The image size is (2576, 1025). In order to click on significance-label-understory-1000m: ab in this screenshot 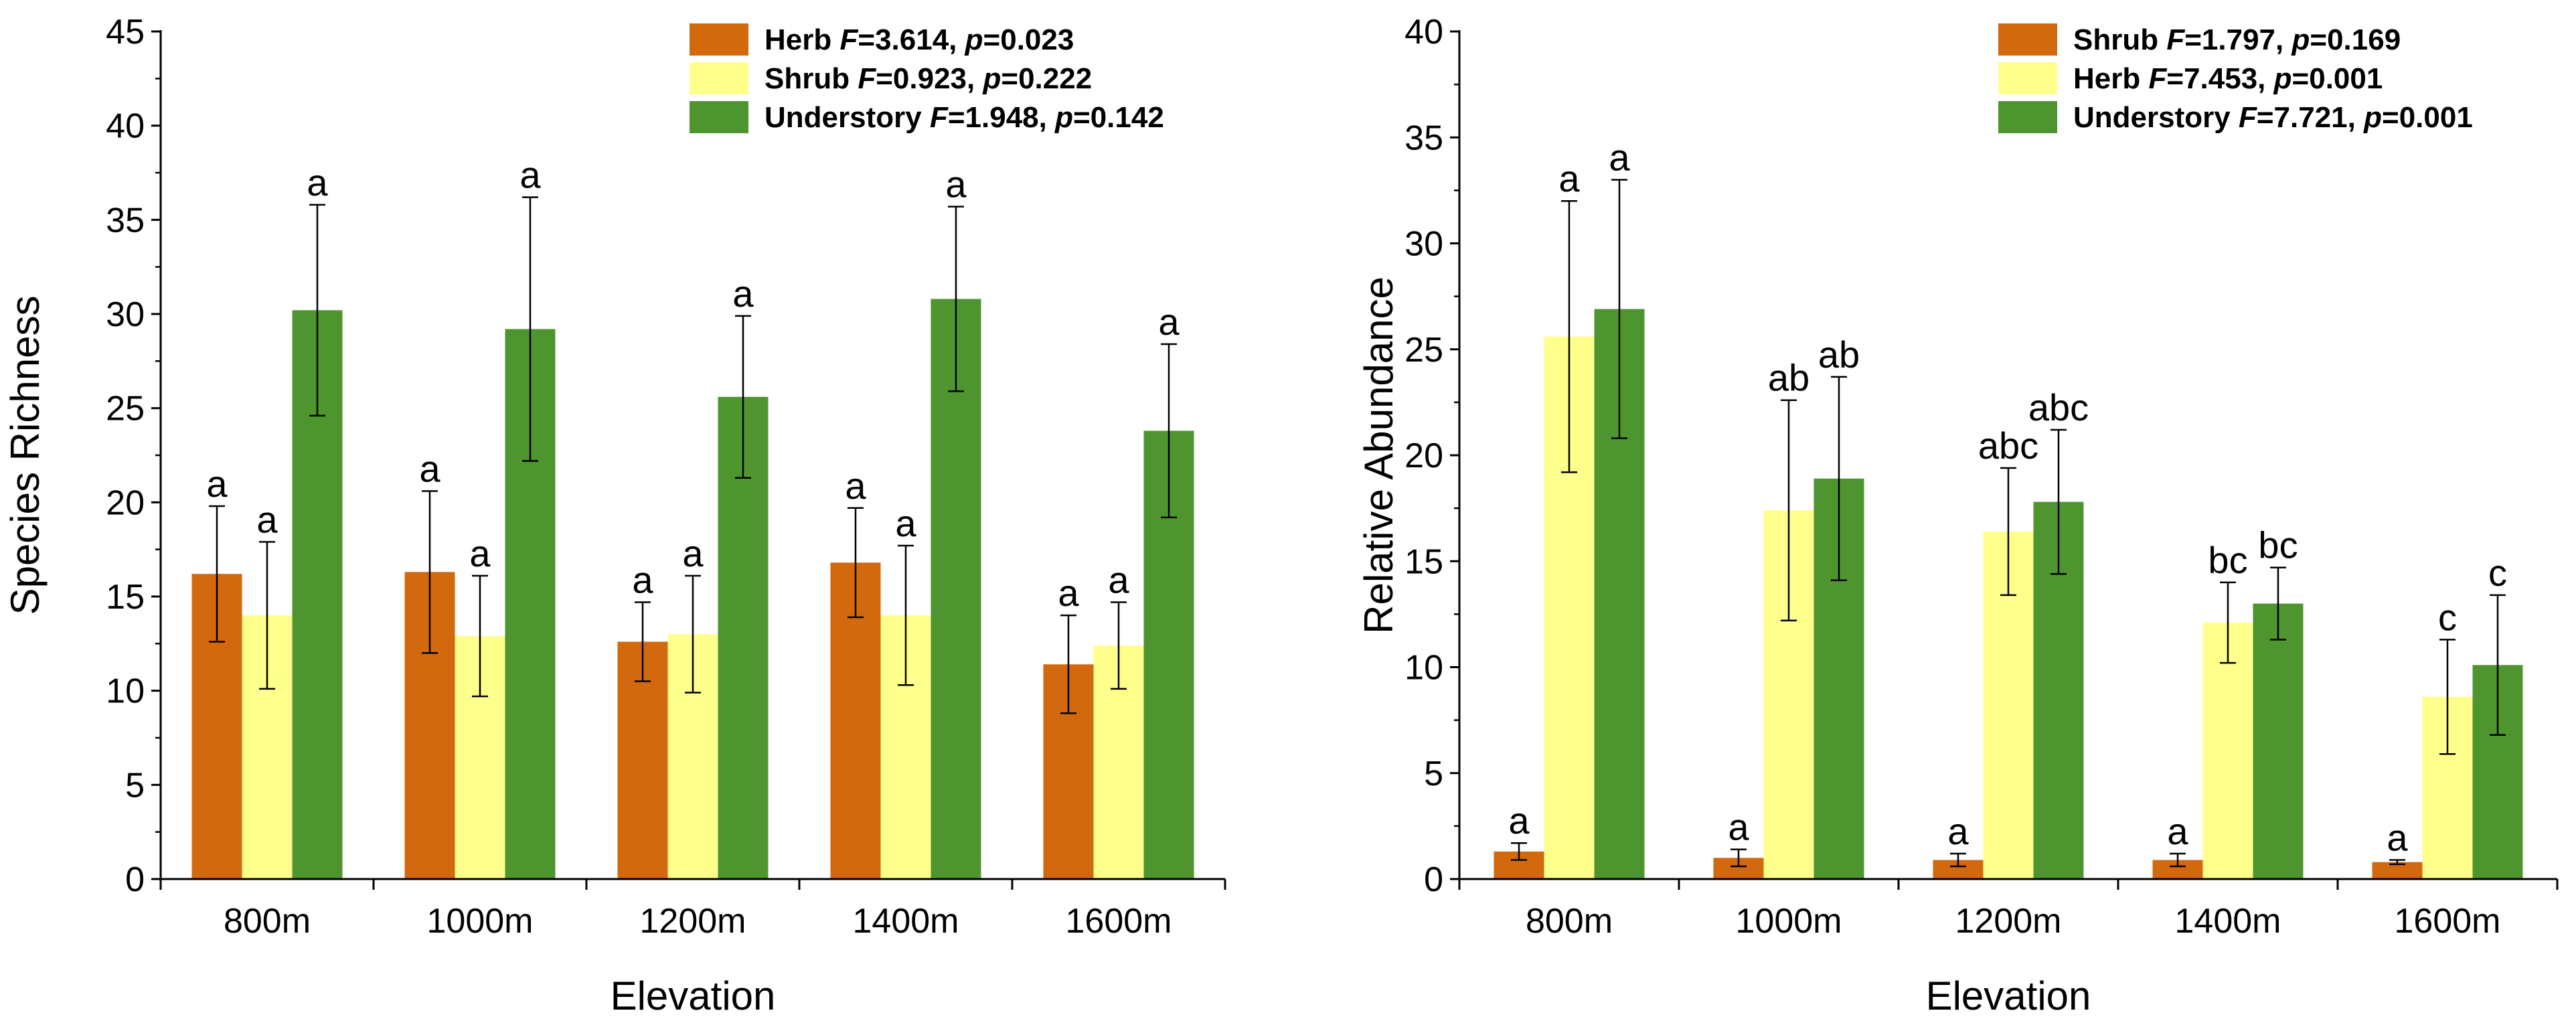, I will do `click(1839, 354)`.